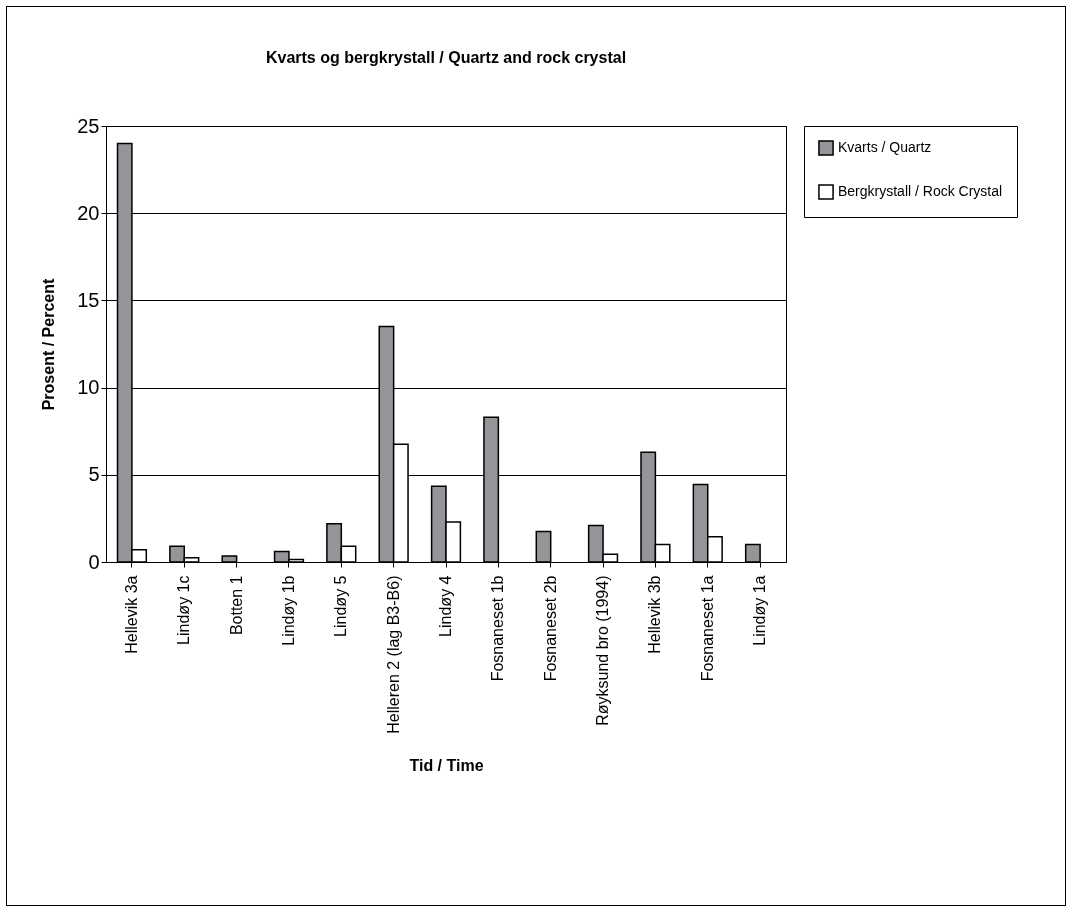 This screenshot has height=915, width=1076. What do you see at coordinates (288, 610) in the screenshot?
I see `x-tick-label: Lindøy 1b` at bounding box center [288, 610].